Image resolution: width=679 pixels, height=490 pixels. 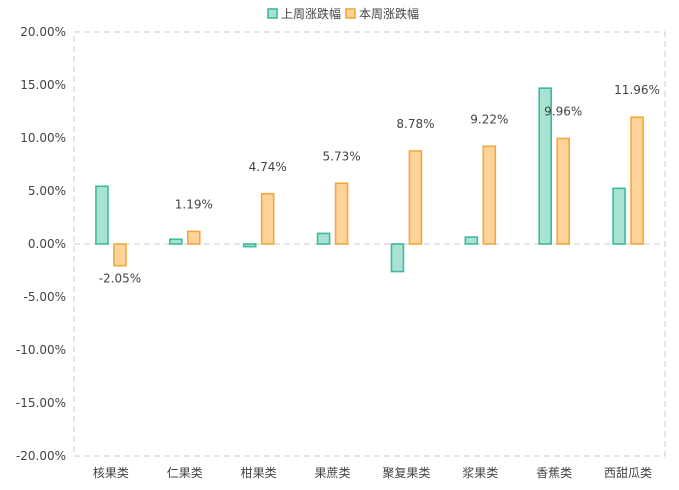 What do you see at coordinates (311, 13) in the screenshot?
I see `legend-label: 上周涨跌幅` at bounding box center [311, 13].